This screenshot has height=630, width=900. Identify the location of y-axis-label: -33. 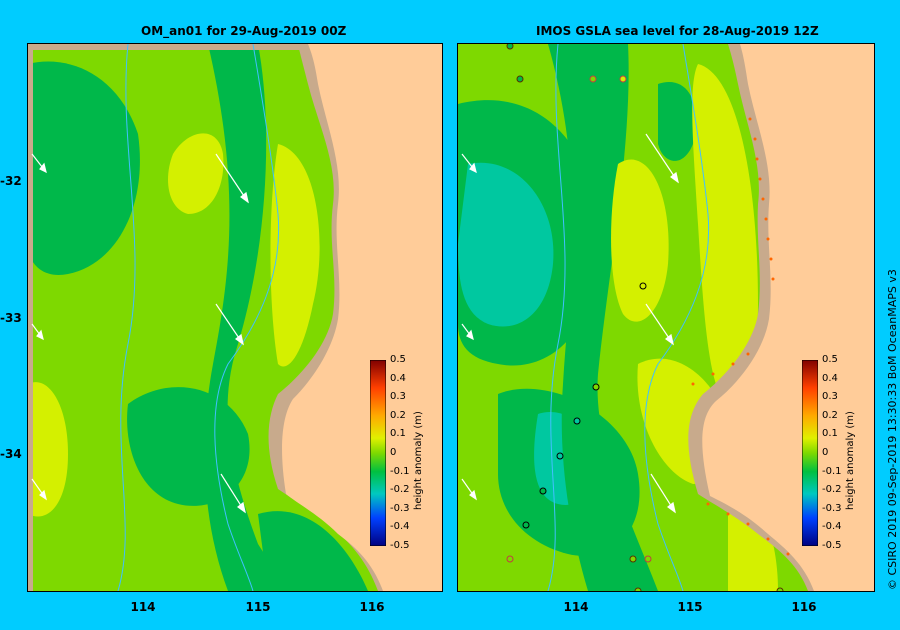
(11, 318).